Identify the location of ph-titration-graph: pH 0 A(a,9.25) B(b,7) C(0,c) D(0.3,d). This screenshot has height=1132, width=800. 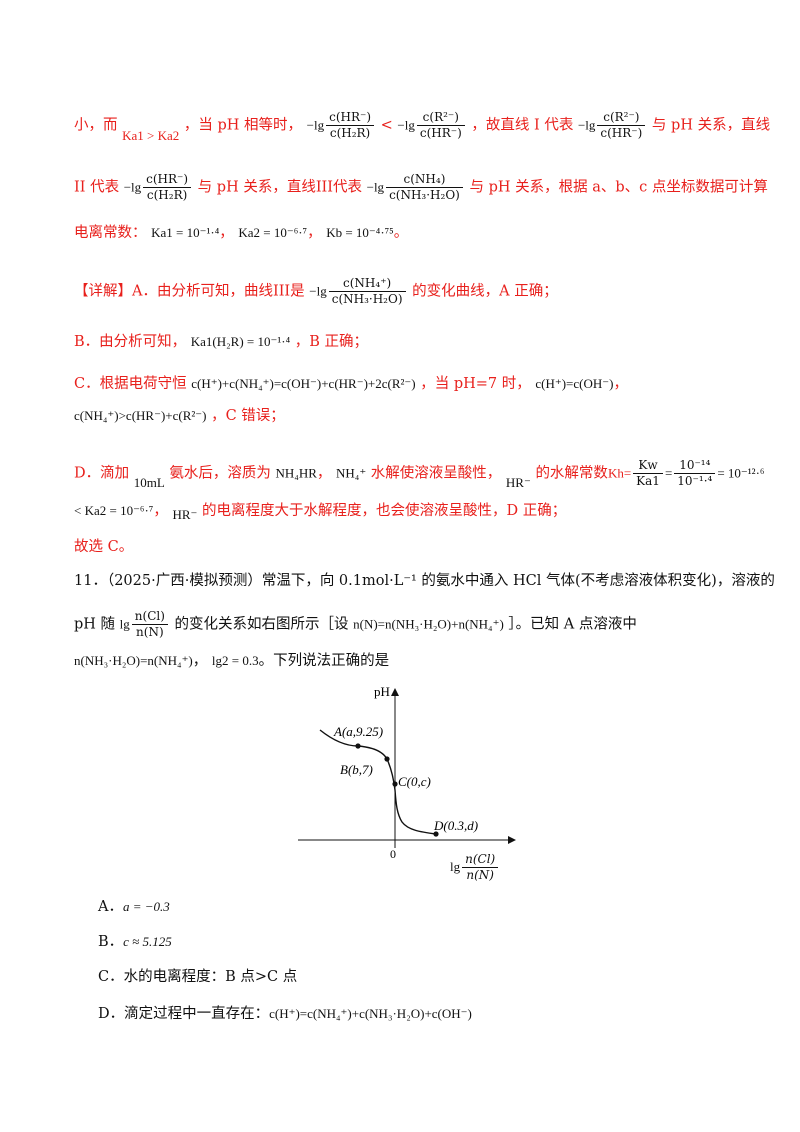
(407, 772).